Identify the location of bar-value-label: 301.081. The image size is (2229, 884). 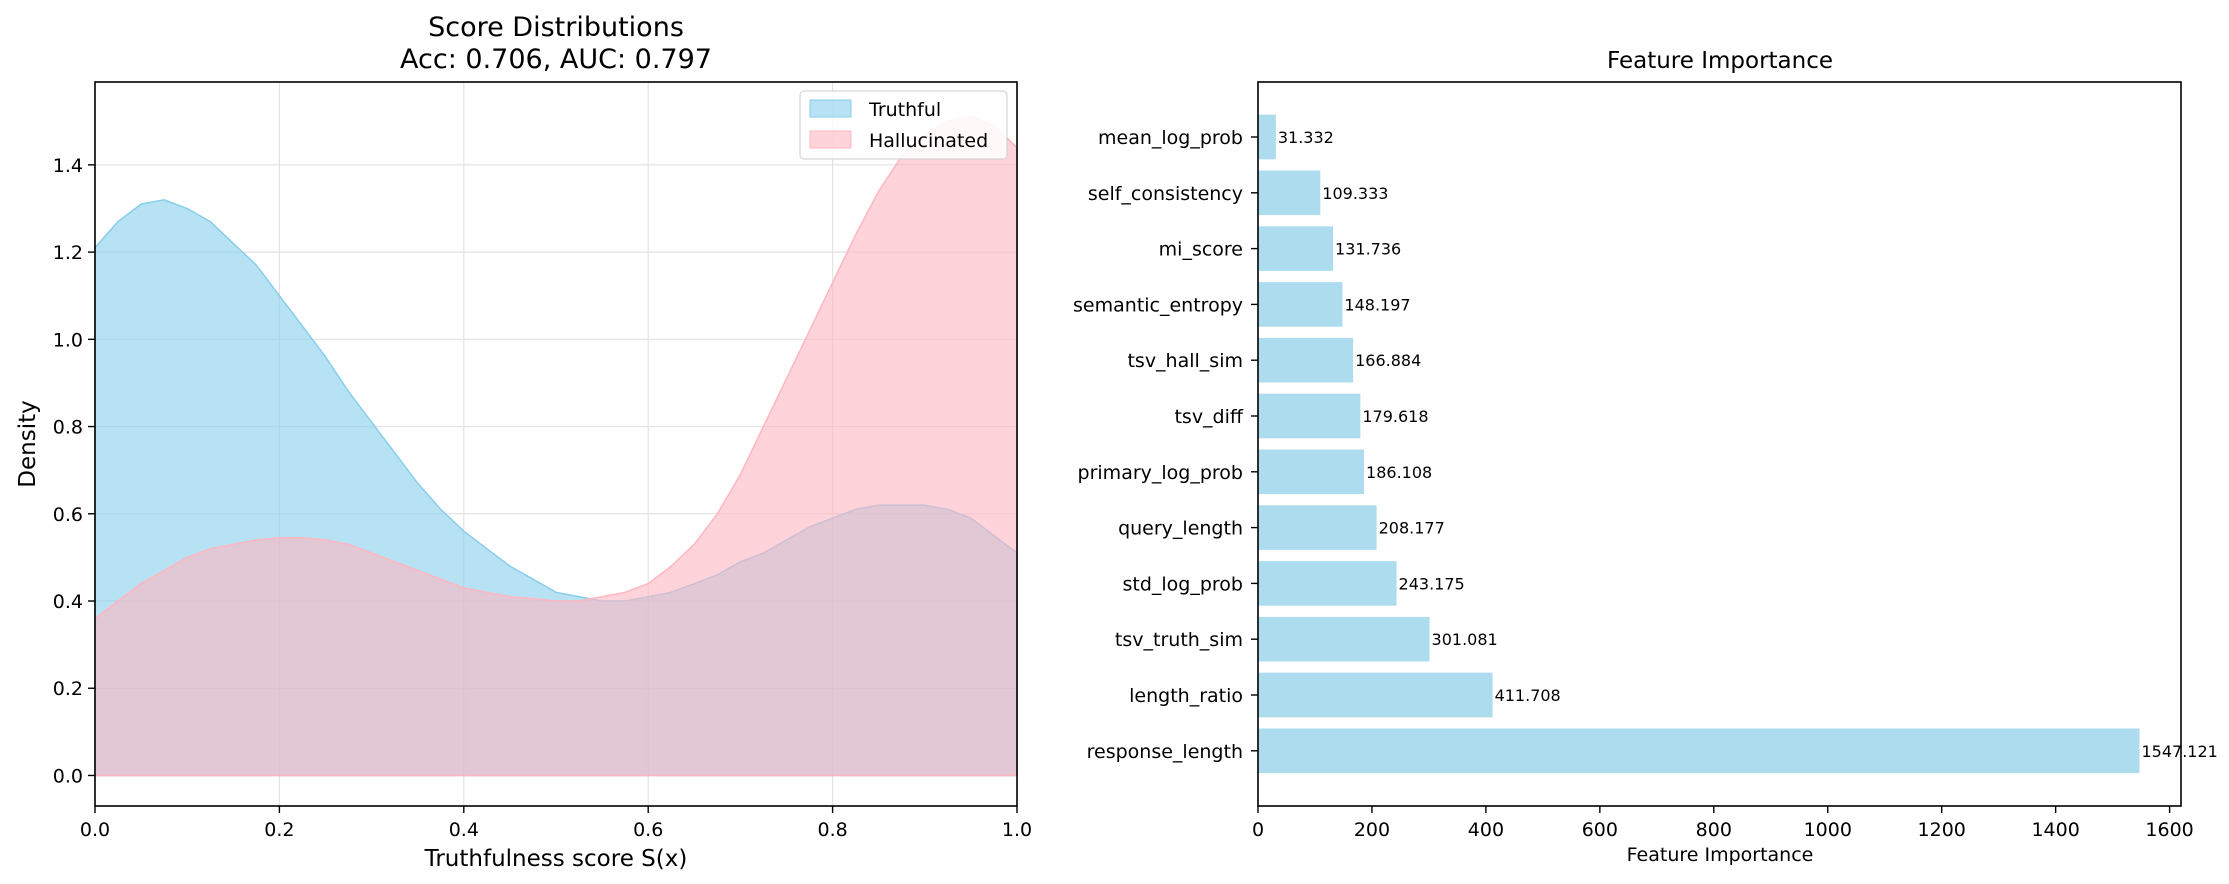
(1465, 639).